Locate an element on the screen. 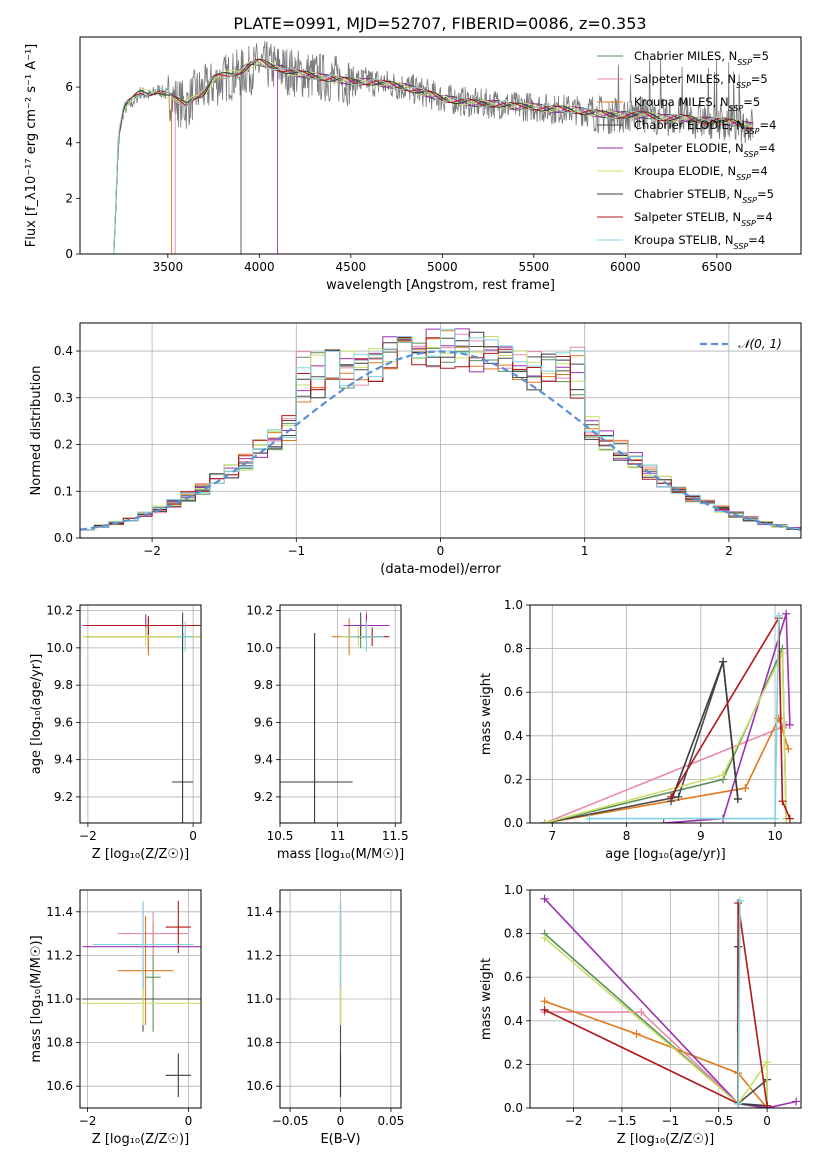 The width and height of the screenshot is (819, 1170). y-tick-label-4: 0.8 is located at coordinates (513, 934).